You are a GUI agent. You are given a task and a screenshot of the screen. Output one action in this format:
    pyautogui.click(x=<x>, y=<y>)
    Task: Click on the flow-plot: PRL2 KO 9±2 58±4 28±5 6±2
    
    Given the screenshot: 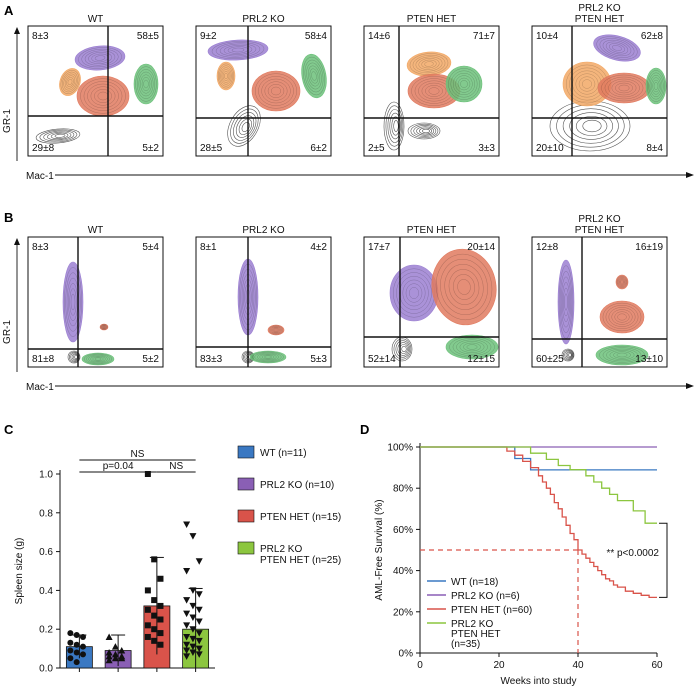 What is the action you would take?
    pyautogui.click(x=263, y=85)
    